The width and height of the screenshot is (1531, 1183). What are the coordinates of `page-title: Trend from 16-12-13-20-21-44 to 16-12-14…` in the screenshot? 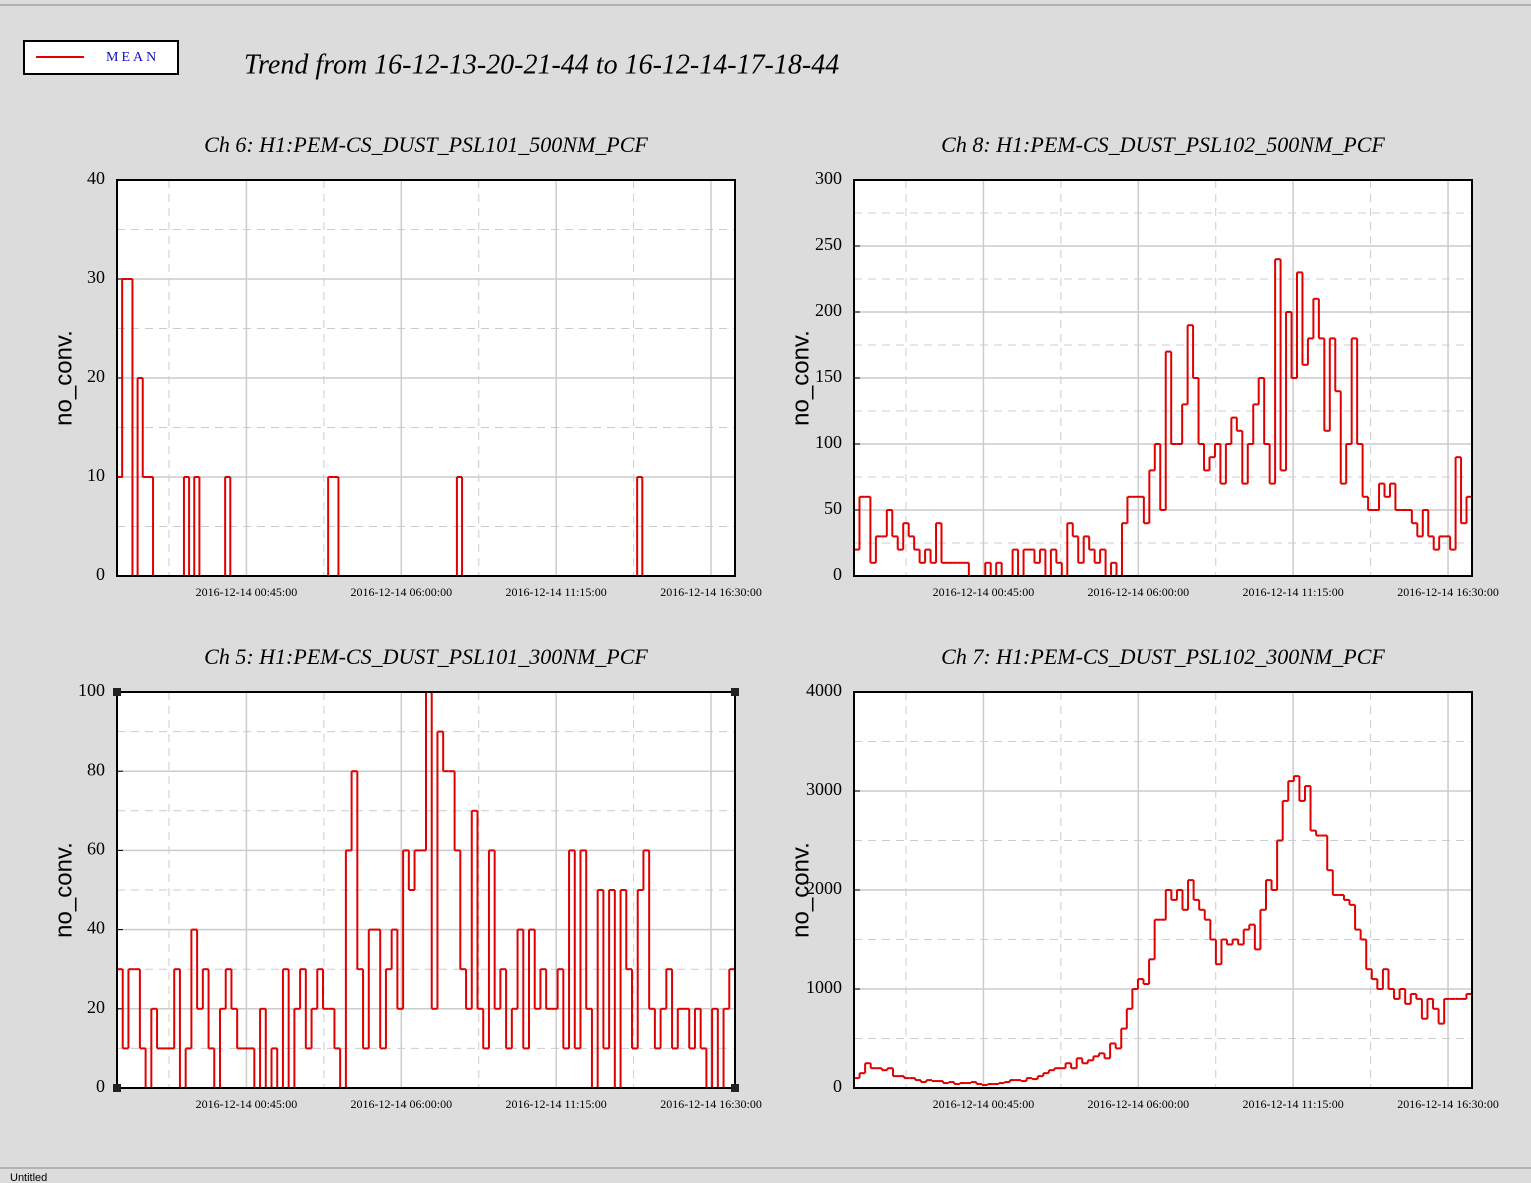 It's located at (541, 64).